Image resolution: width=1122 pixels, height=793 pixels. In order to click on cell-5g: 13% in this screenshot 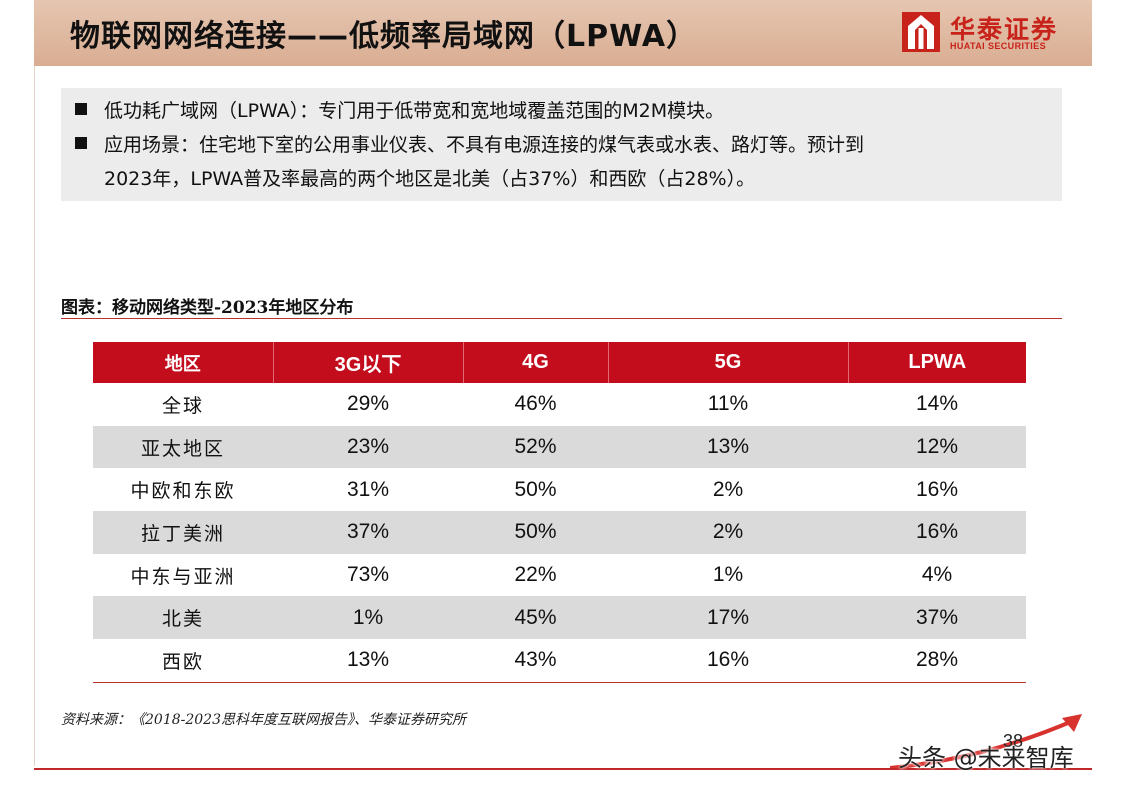, I will do `click(728, 447)`.